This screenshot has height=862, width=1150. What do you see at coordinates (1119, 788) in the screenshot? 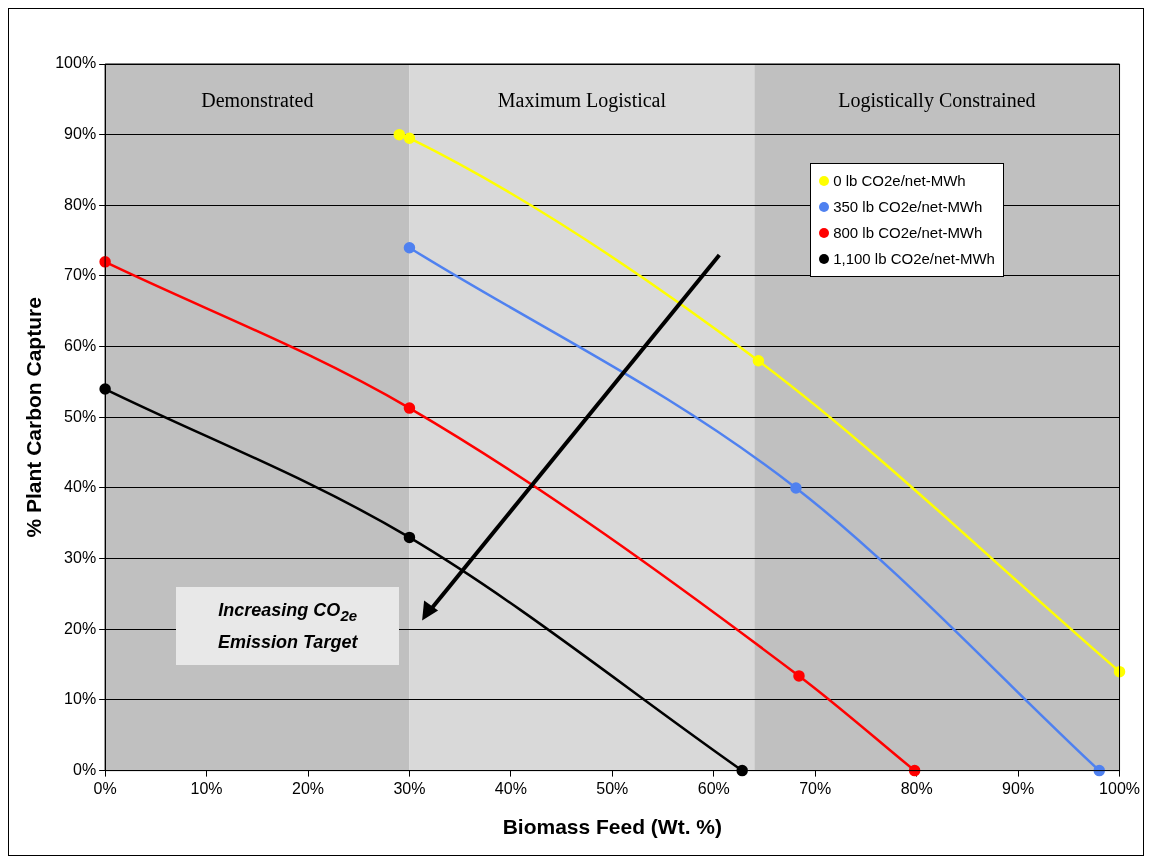
I see `x-tick-label: 100%` at bounding box center [1119, 788].